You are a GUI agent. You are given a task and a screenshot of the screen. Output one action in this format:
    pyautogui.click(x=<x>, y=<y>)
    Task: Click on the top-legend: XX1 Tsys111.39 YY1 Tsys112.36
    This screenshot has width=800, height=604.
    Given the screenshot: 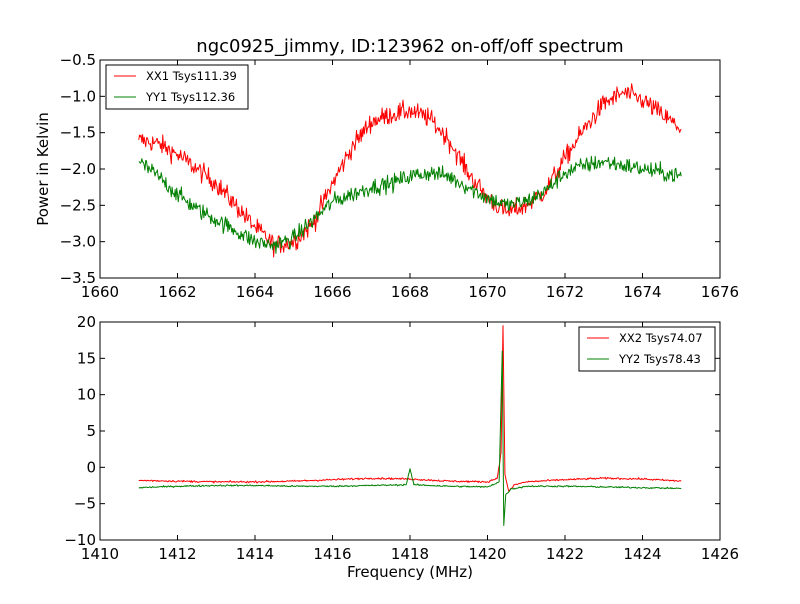 What is the action you would take?
    pyautogui.click(x=177, y=87)
    